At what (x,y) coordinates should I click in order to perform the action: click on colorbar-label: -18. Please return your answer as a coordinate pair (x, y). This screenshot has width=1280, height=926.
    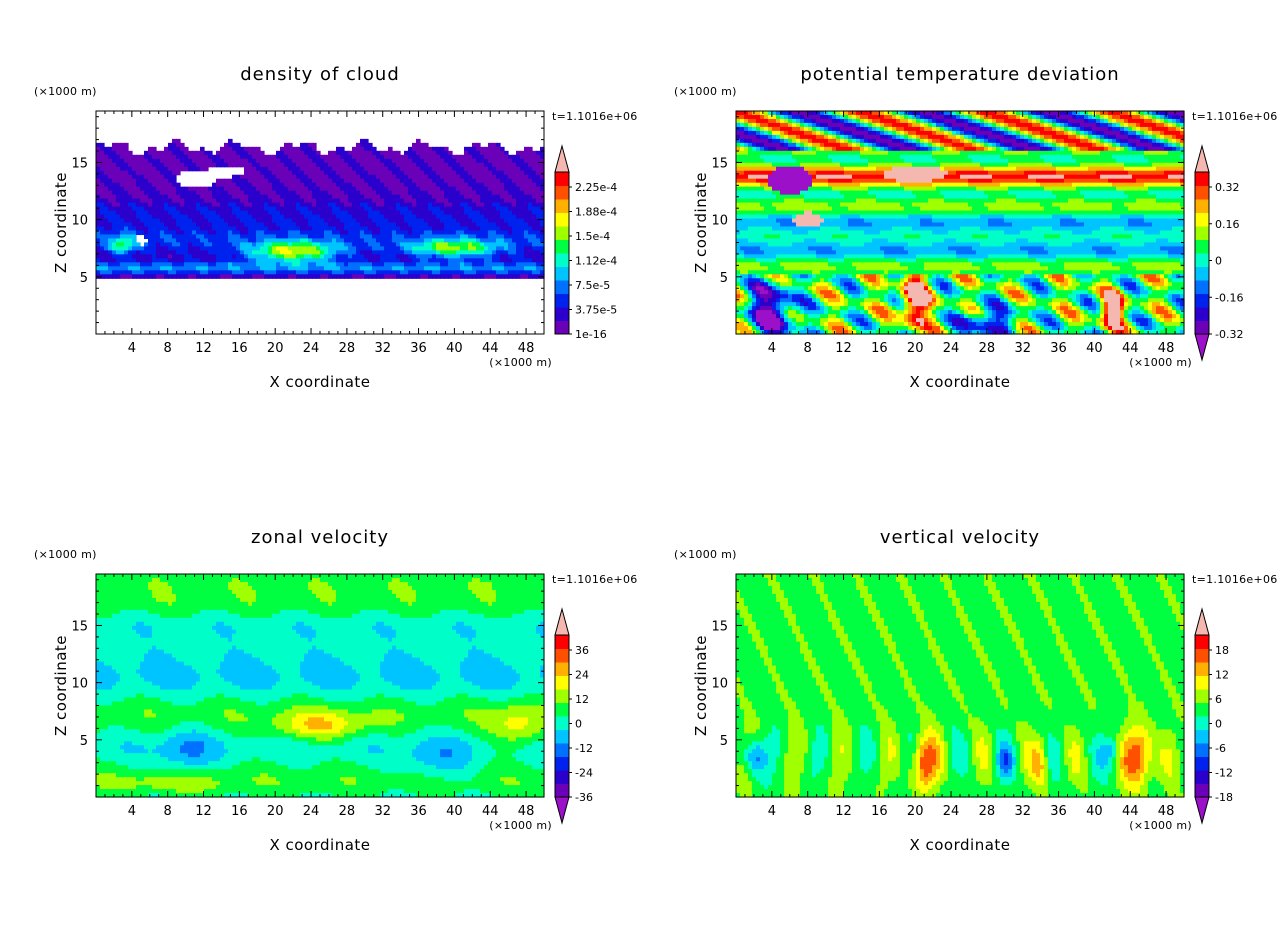
    Looking at the image, I should click on (1224, 797).